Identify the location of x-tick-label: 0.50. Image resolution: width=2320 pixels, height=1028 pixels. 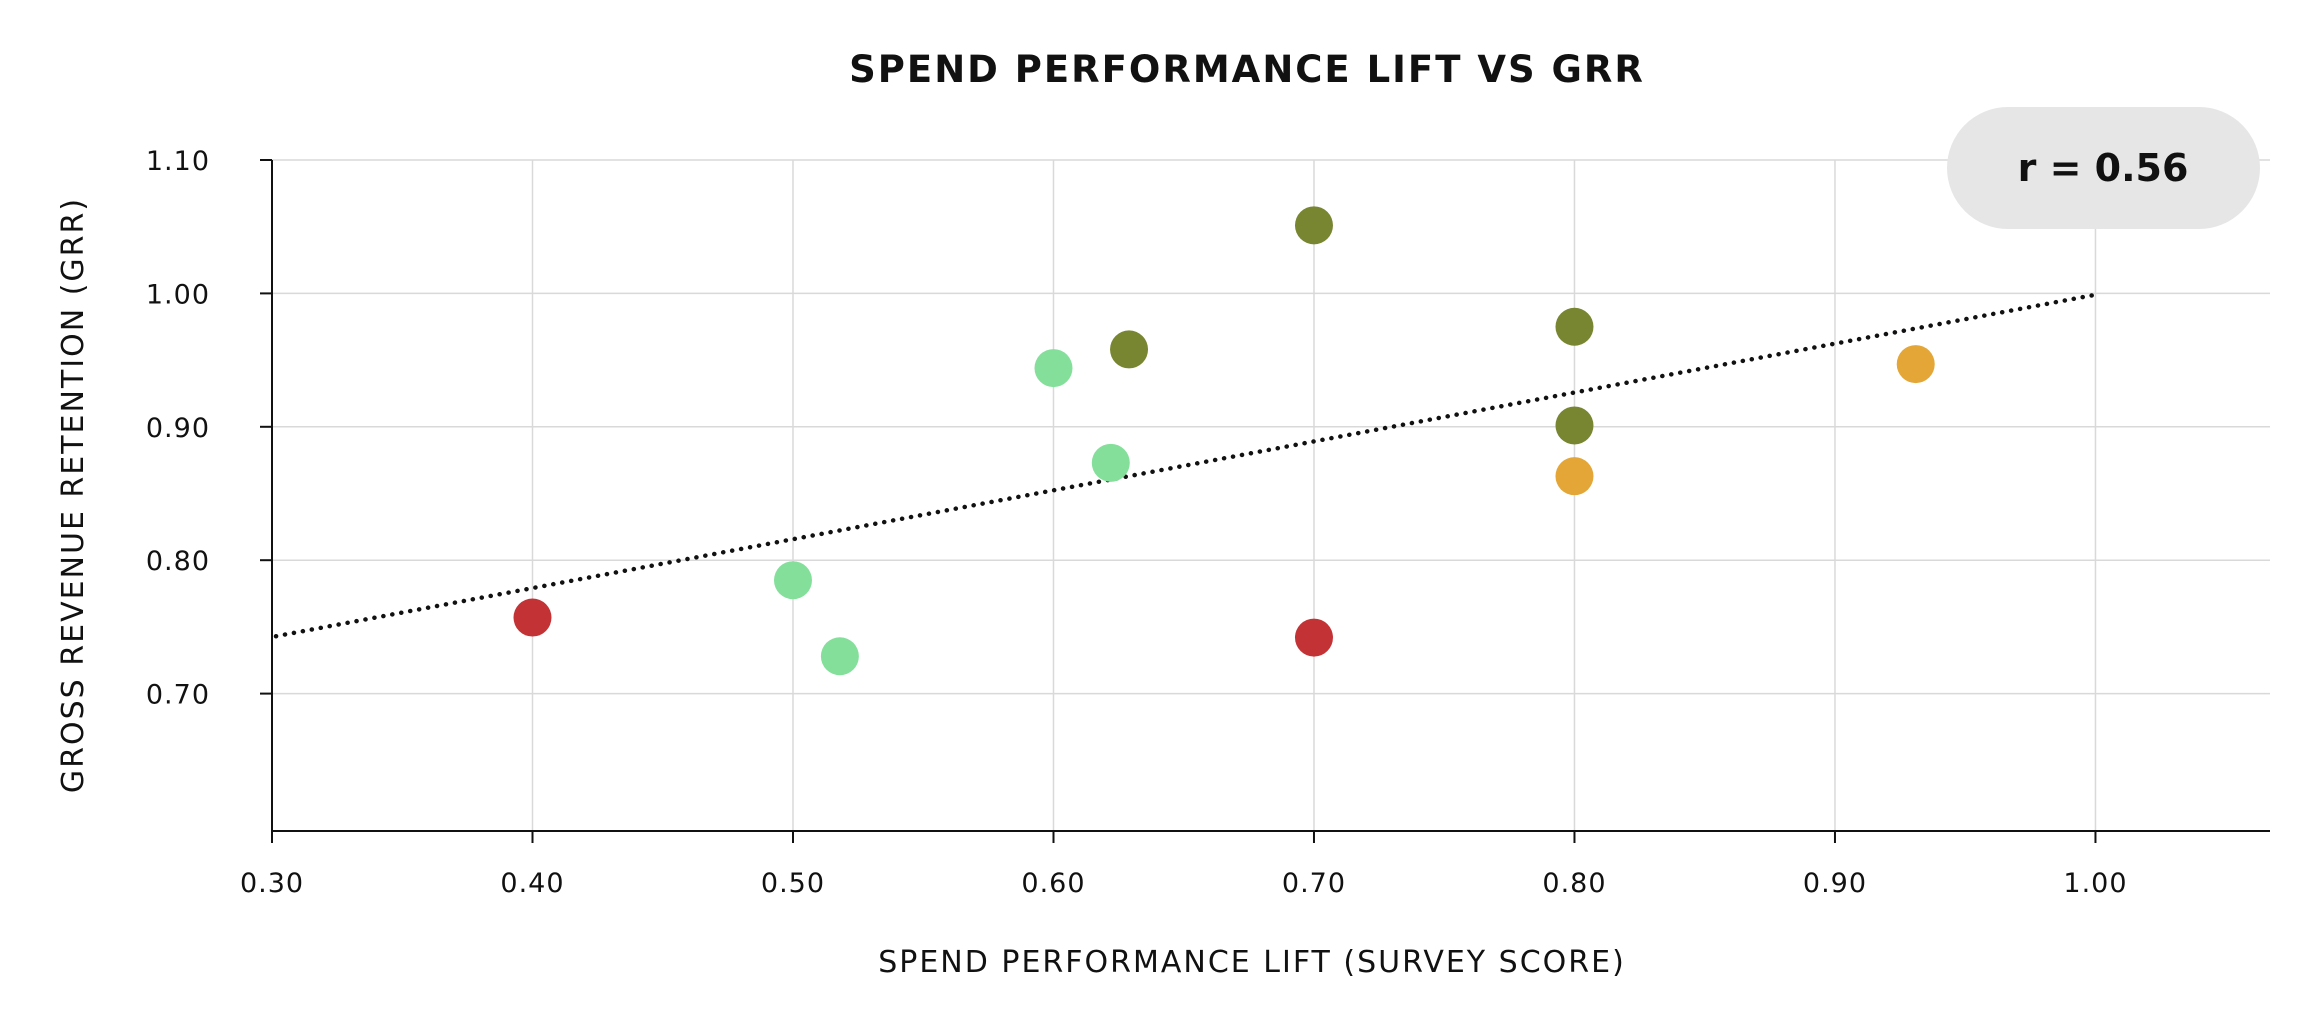
(793, 883).